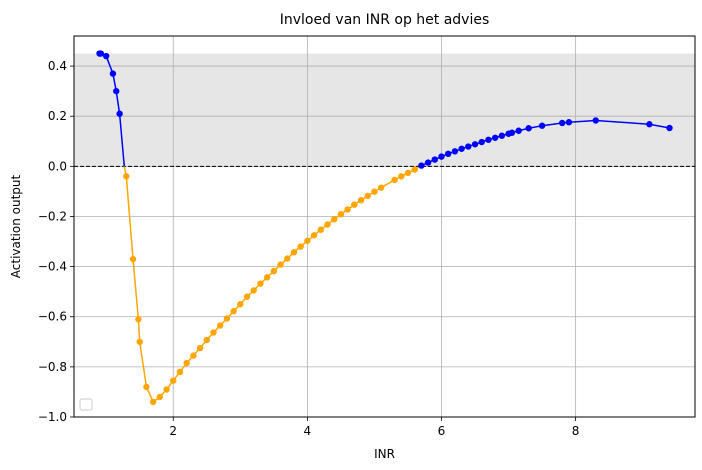 This screenshot has width=702, height=470. I want to click on y-tick-label: 0.4, so click(57, 66).